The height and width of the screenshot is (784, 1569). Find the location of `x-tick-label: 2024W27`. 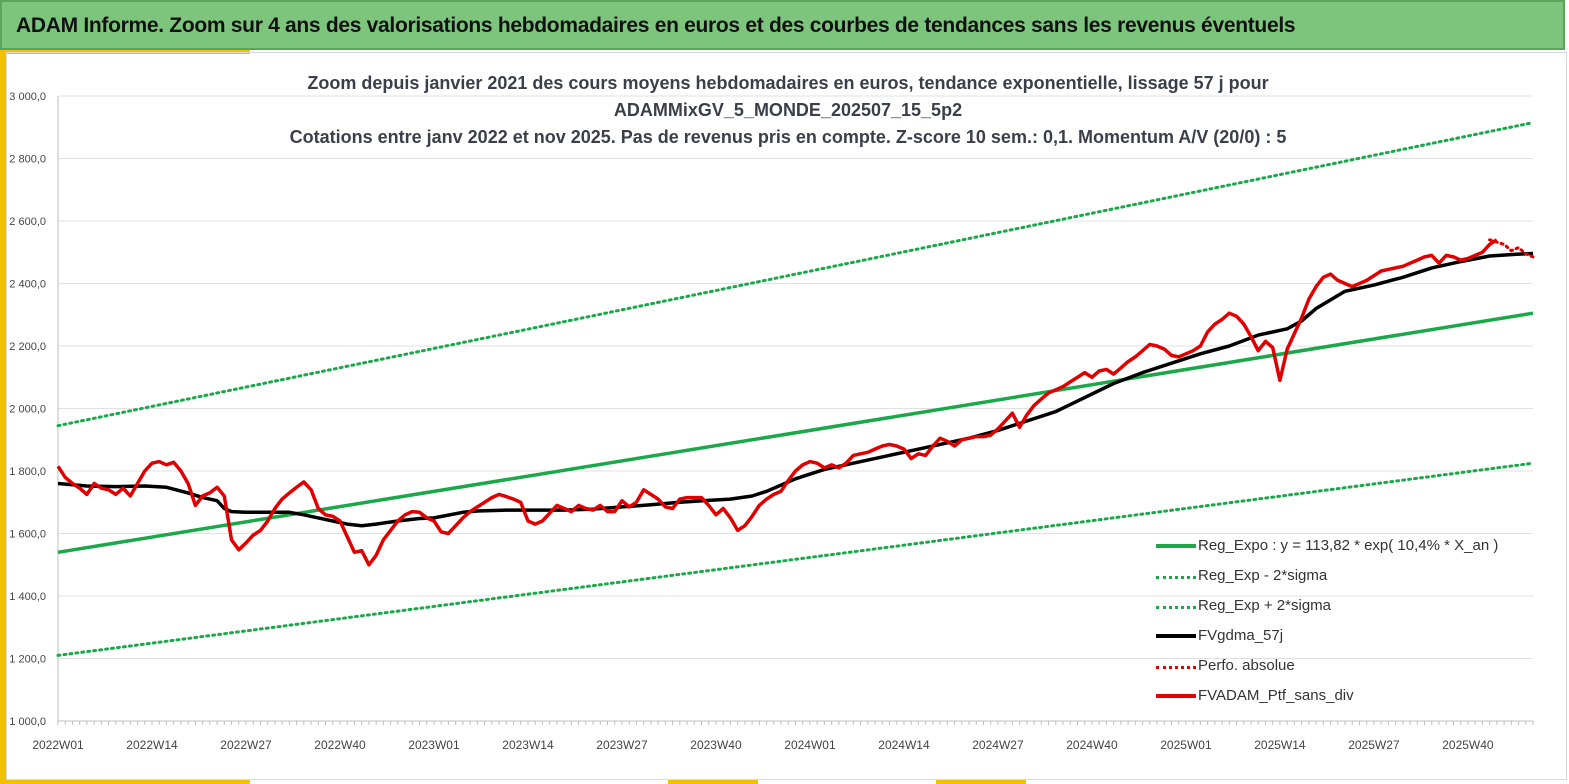

x-tick-label: 2024W27 is located at coordinates (998, 745).